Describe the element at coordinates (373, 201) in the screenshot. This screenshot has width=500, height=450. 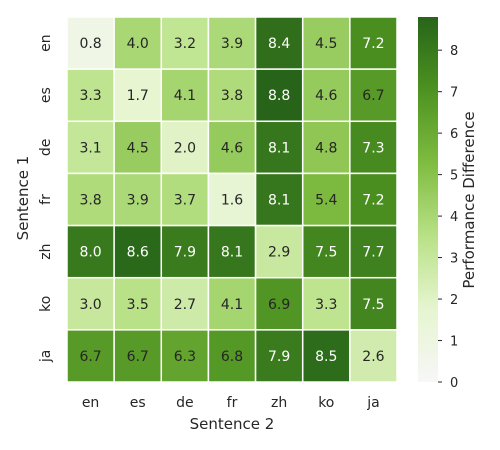
I see `cell-value-label: 7.2` at that location.